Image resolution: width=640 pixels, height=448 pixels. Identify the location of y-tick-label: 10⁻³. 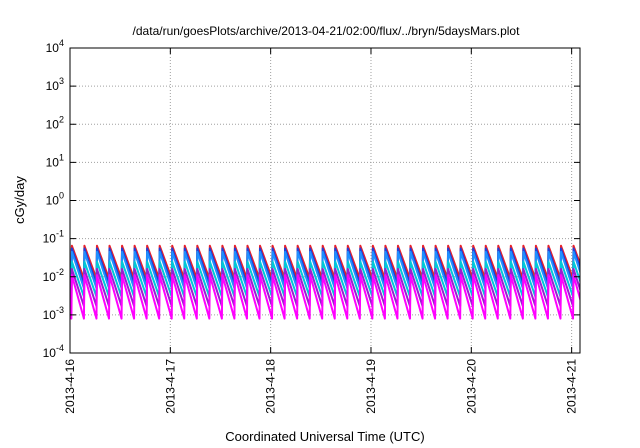
(53, 313).